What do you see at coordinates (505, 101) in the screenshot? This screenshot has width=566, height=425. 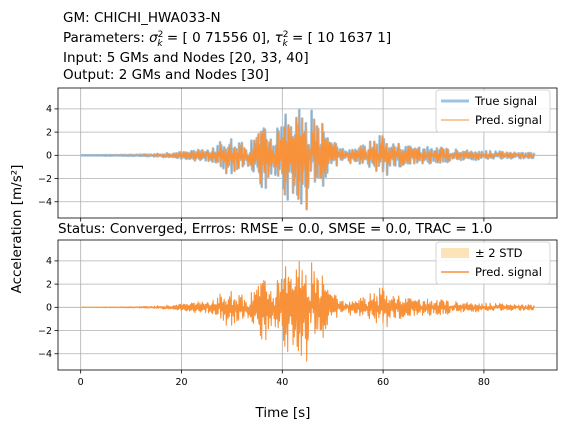 I see `legend-true-signal-label: True signal` at bounding box center [505, 101].